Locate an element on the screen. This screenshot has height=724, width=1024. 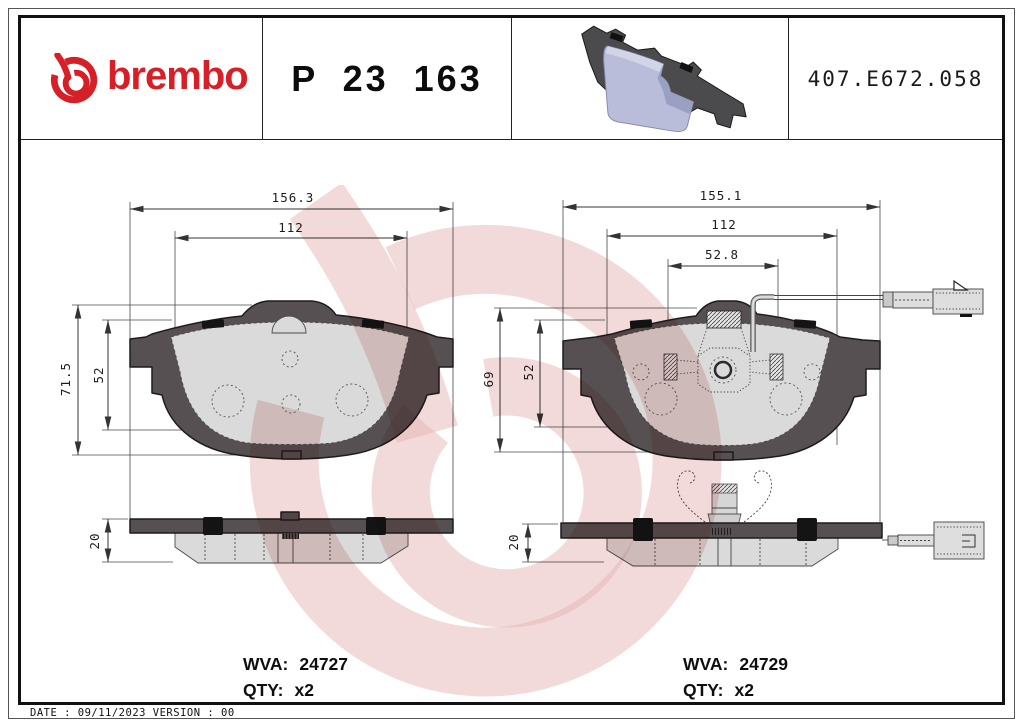
brand-cell: brembo is located at coordinates (142, 79).